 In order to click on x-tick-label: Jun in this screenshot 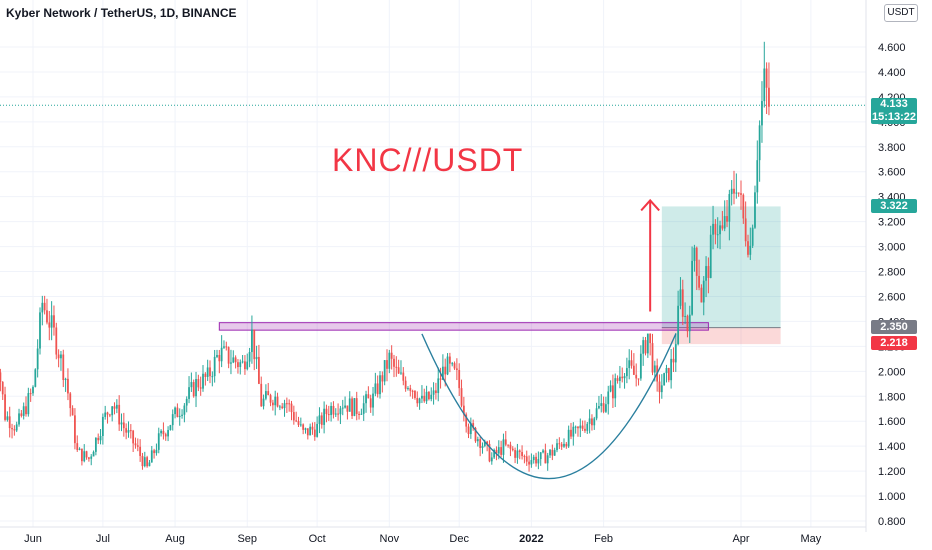, I will do `click(33, 539)`.